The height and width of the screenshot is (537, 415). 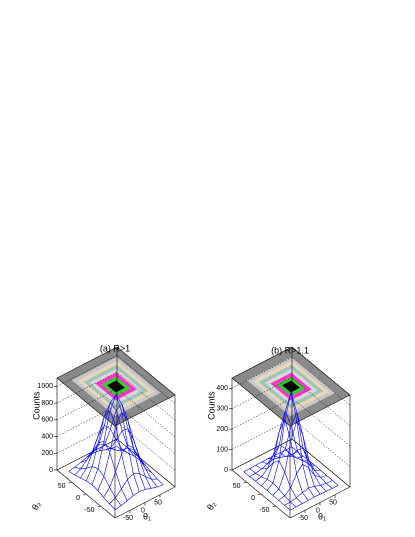 What do you see at coordinates (222, 409) in the screenshot?
I see `z-tick-label: 300` at bounding box center [222, 409].